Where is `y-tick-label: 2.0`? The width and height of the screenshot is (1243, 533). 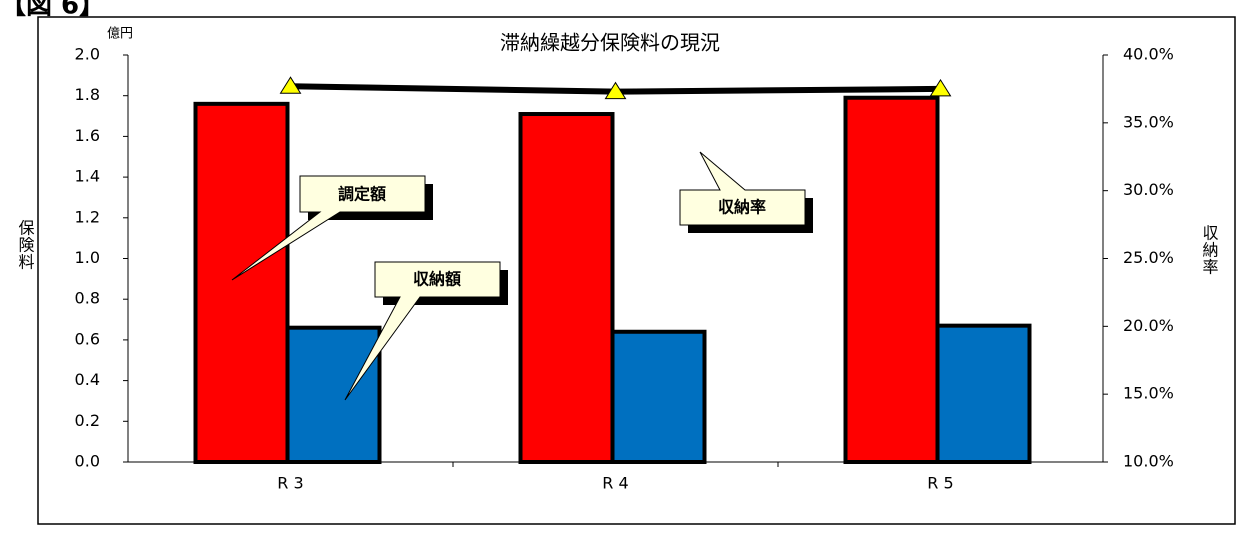
y-tick-label: 2.0 is located at coordinates (87, 54).